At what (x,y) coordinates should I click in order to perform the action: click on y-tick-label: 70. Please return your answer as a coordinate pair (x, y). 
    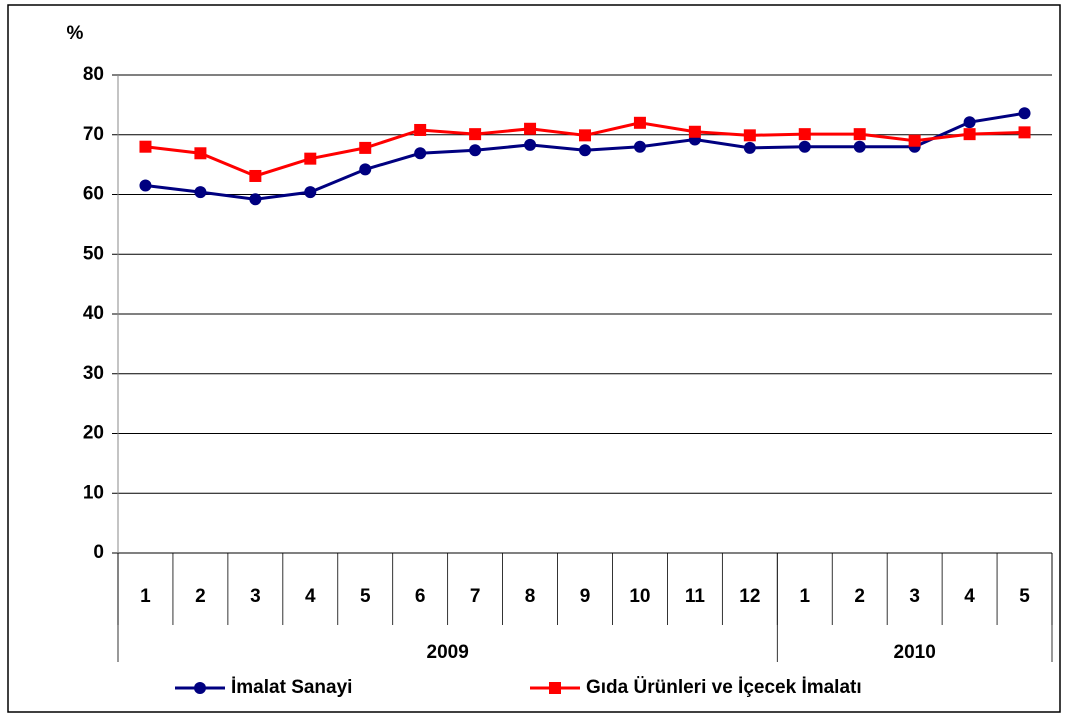
    Looking at the image, I should click on (93, 134).